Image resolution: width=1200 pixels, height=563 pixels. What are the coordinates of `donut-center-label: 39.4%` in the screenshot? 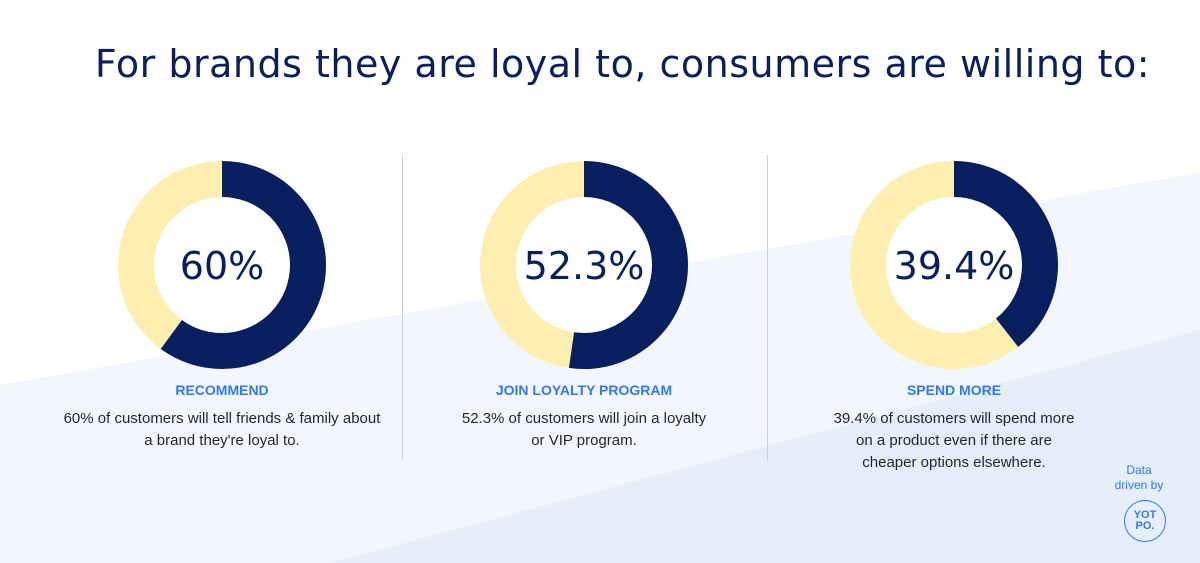 It's located at (954, 266).